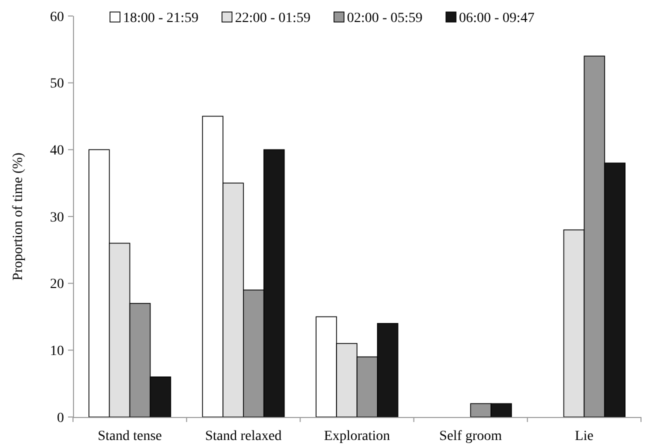 This screenshot has width=645, height=448. I want to click on x-tick-label: Stand relaxed, so click(243, 436).